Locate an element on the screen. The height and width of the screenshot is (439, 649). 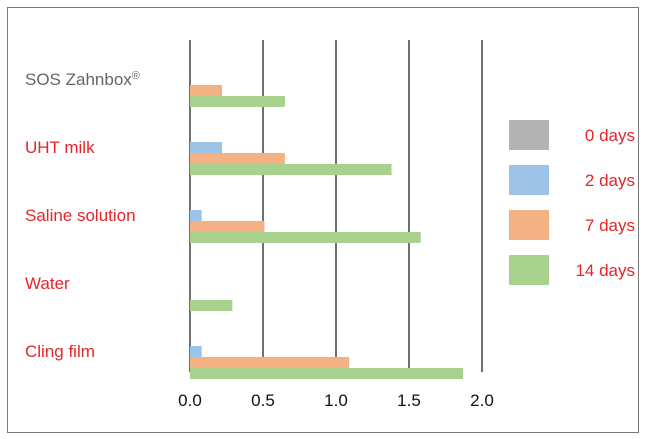
x-tick-label: 0.5 is located at coordinates (263, 400).